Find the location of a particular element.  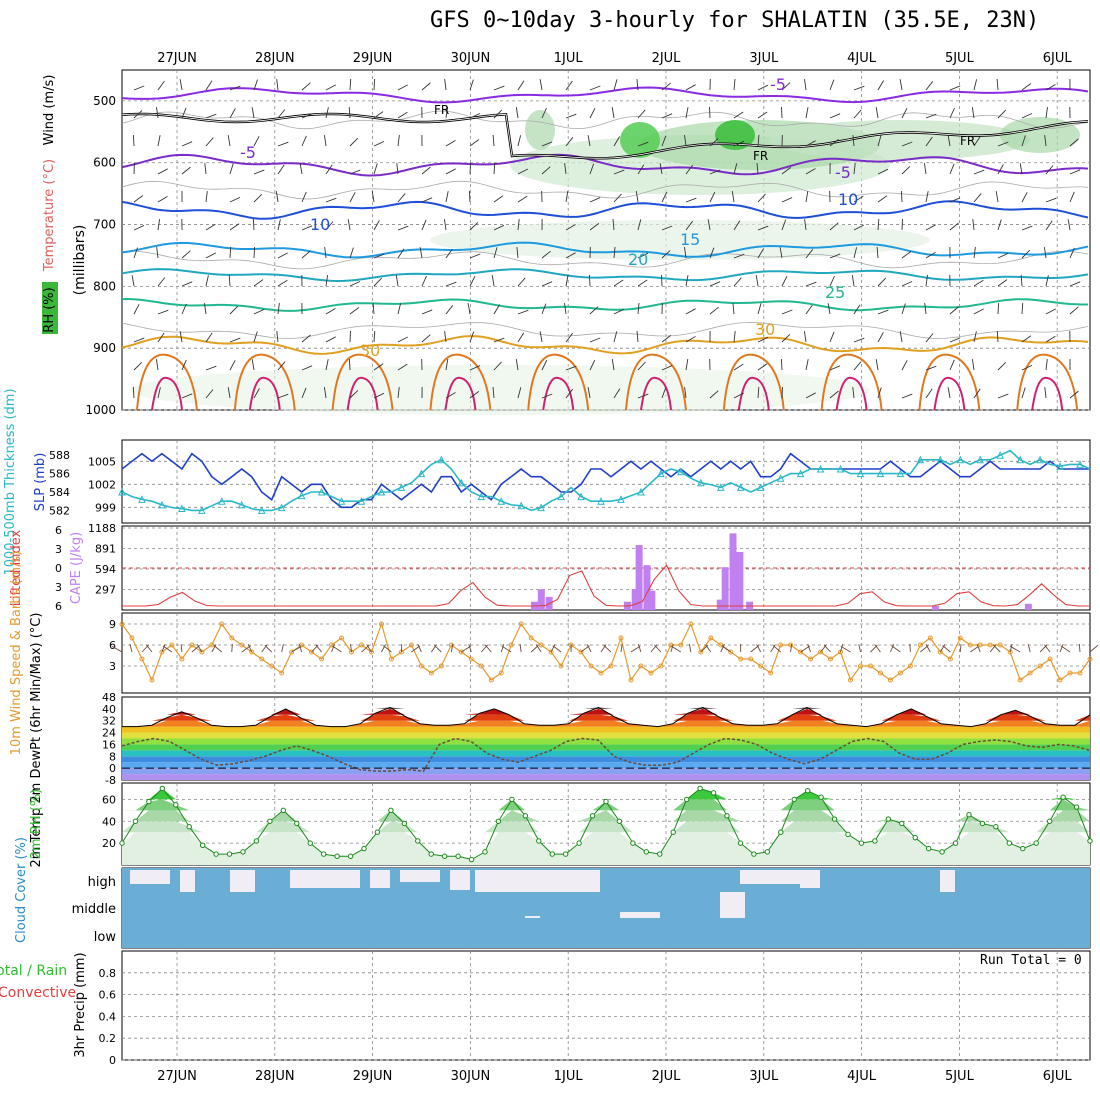

wind-tick-label: 6 is located at coordinates (112, 645).